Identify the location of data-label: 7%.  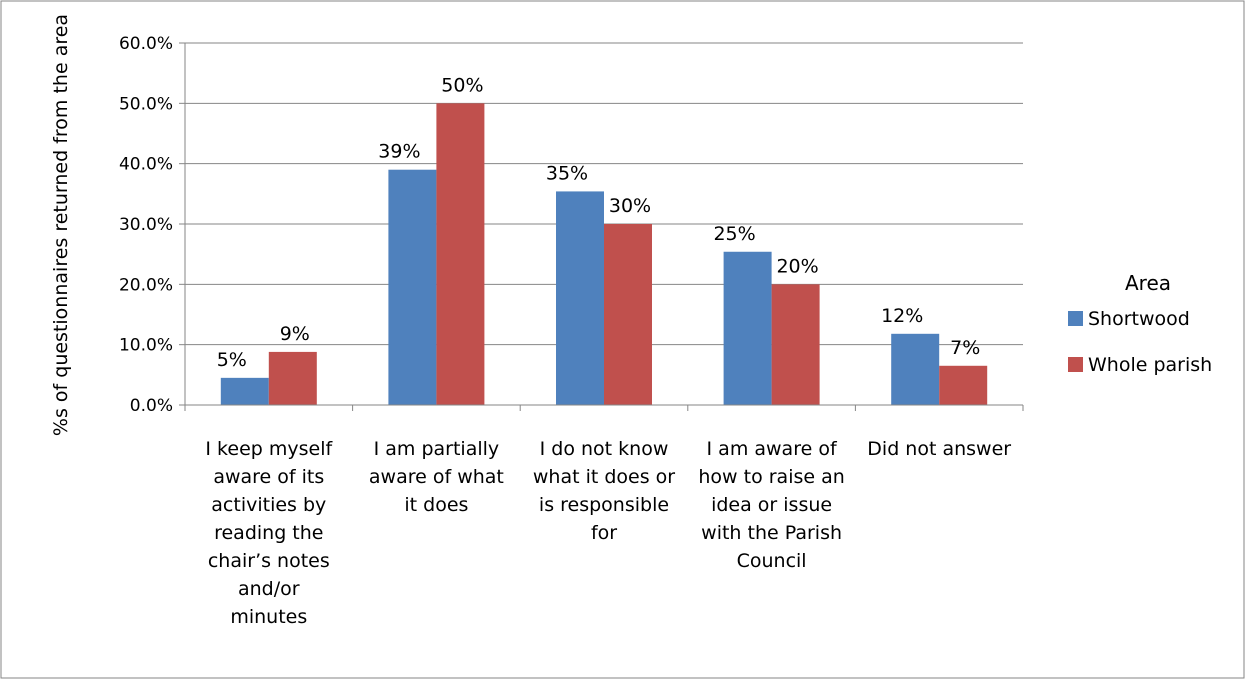
(965, 348).